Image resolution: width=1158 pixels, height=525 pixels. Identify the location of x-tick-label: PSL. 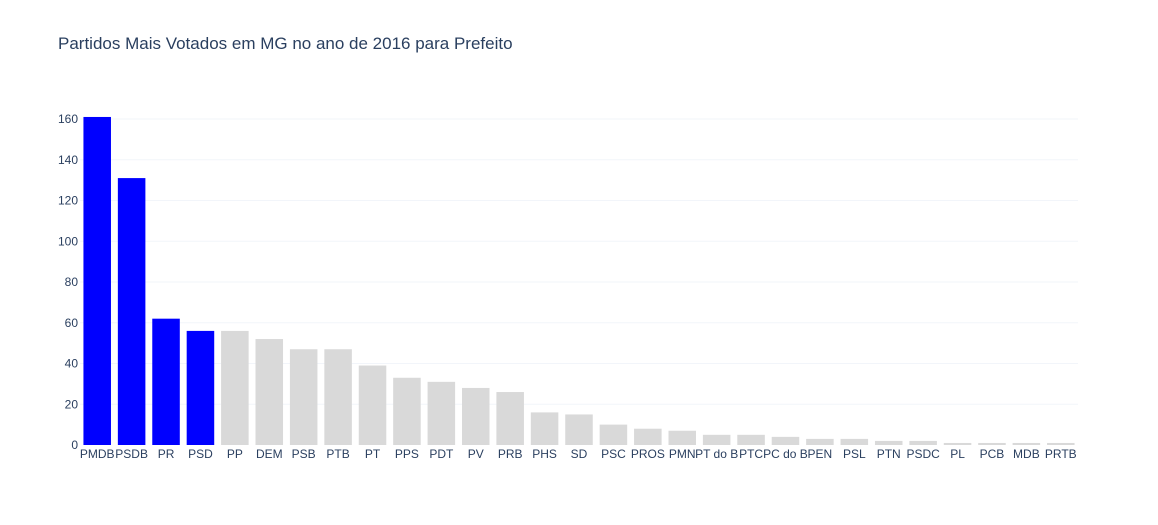
(854, 454).